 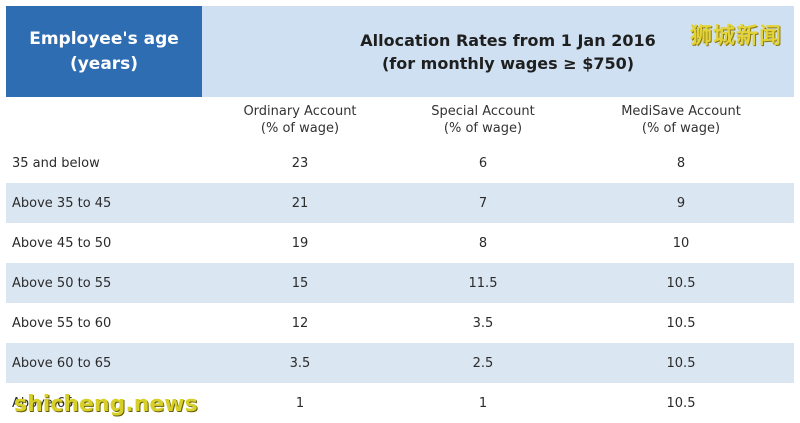 What do you see at coordinates (104, 51) in the screenshot?
I see `age-column-header: Employee's age (years)` at bounding box center [104, 51].